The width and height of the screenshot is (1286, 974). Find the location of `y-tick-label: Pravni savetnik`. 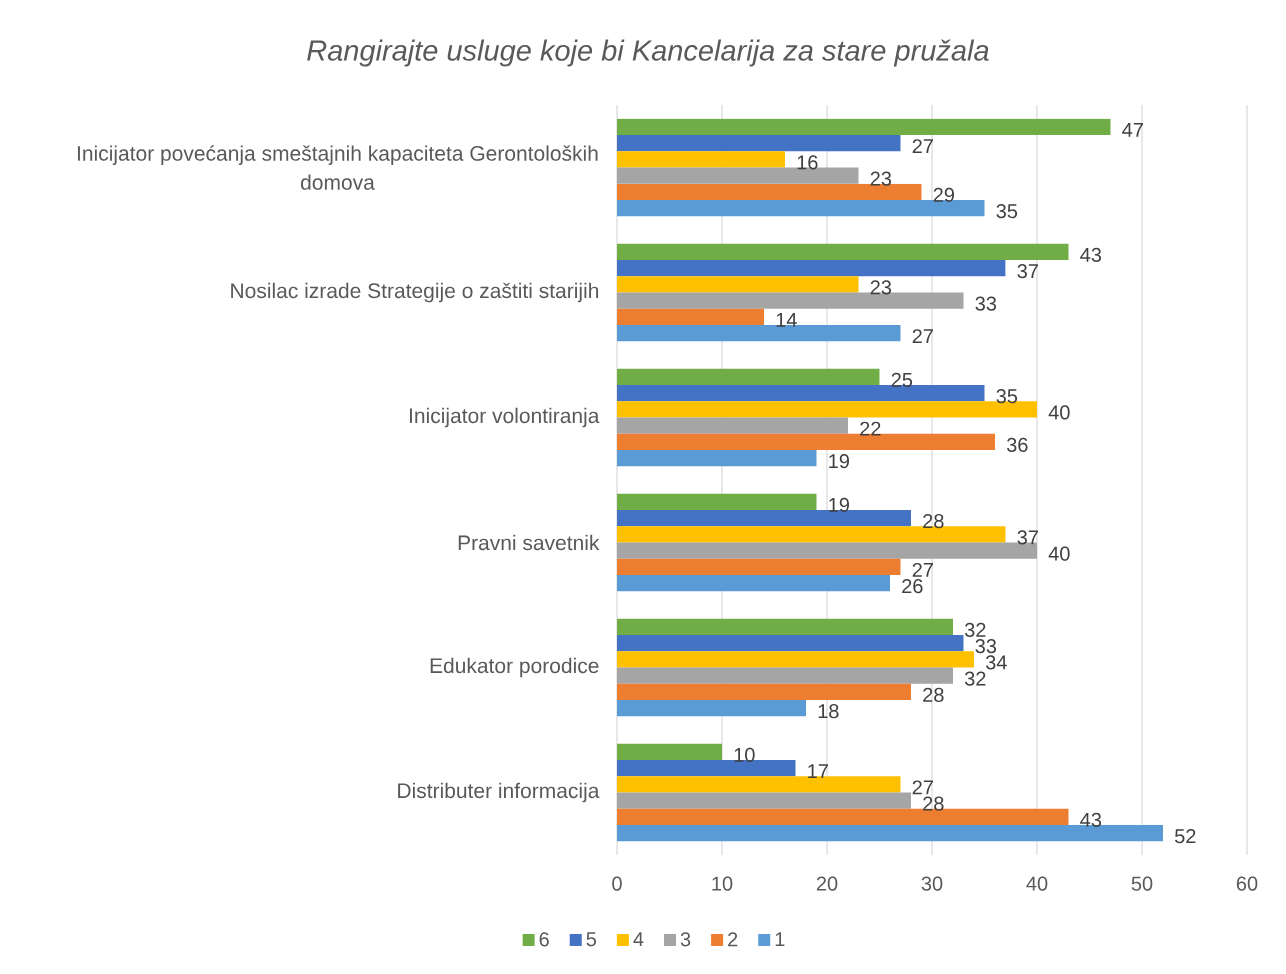

y-tick-label: Pravni savetnik is located at coordinates (529, 542).